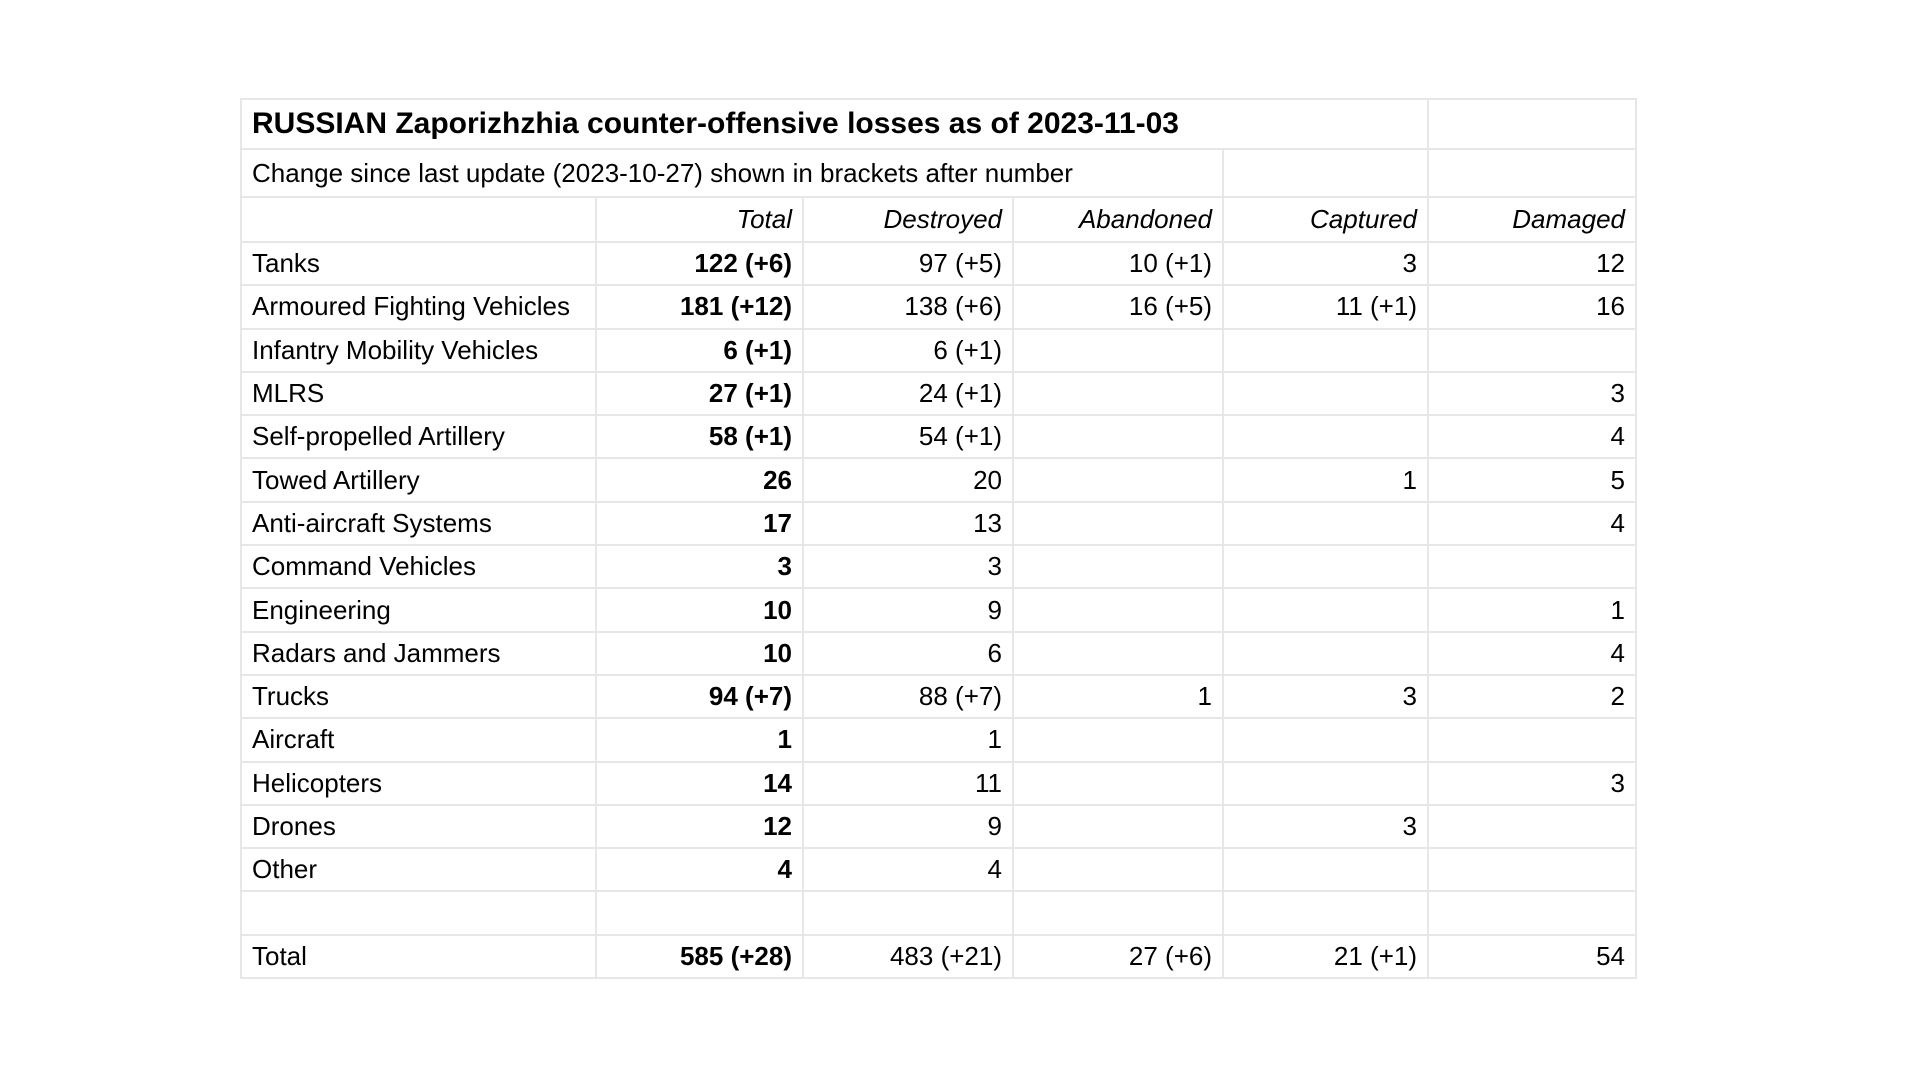 This screenshot has height=1080, width=1920. I want to click on captured-cell: 11 (+1), so click(1325, 307).